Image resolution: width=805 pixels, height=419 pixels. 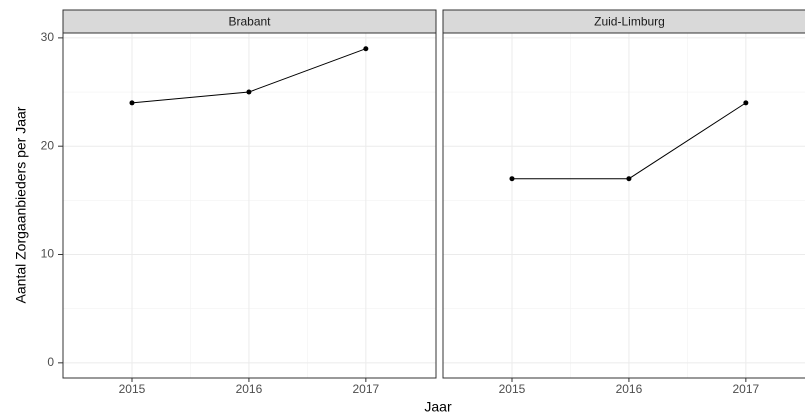 I want to click on y-axis-title: Aantal Zorgaanbieders per Jaar, so click(x=21, y=204).